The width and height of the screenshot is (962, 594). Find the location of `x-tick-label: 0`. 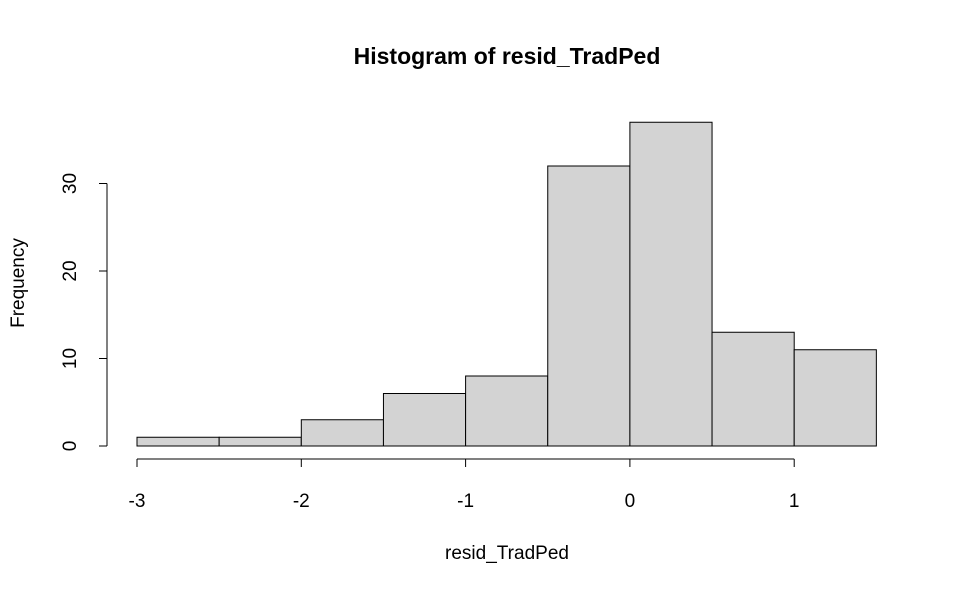

x-tick-label: 0 is located at coordinates (630, 501).